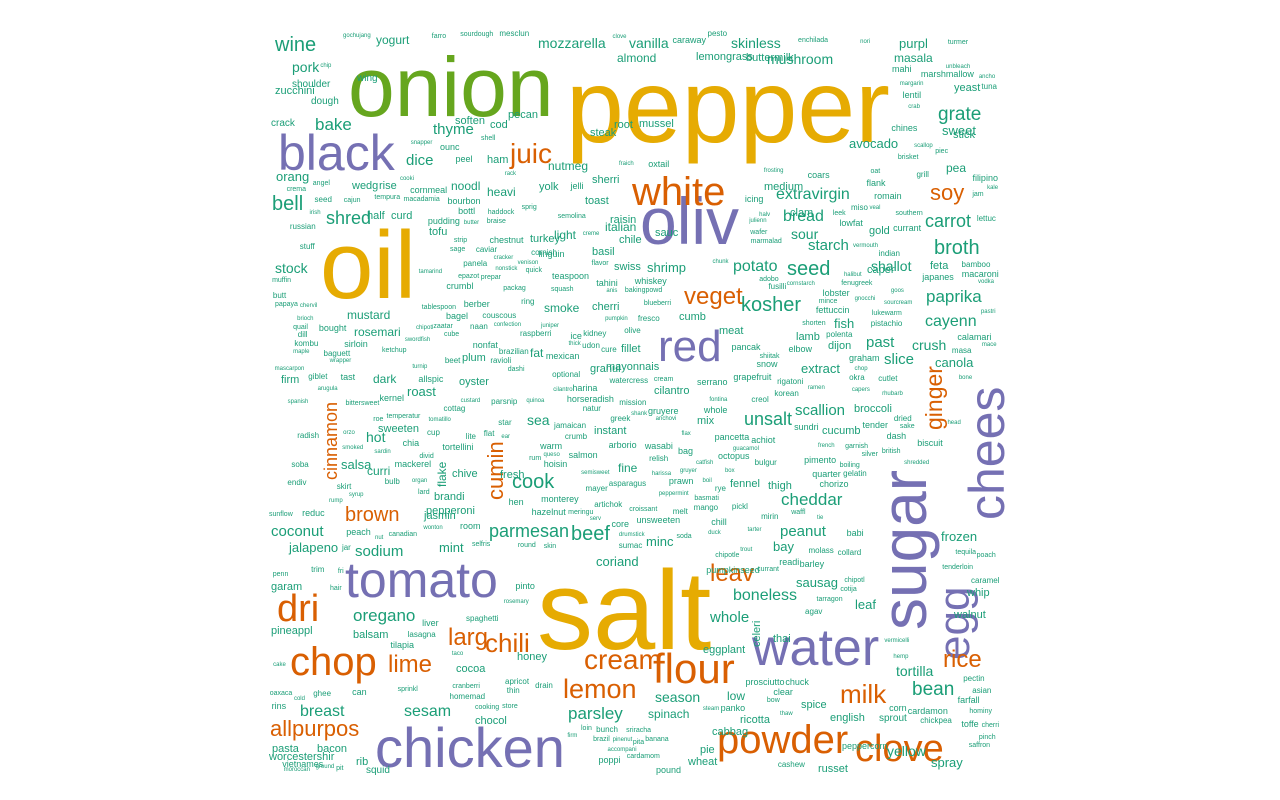 The width and height of the screenshot is (1280, 800). Describe the element at coordinates (933, 689) in the screenshot. I see `word-bean: bean` at that location.